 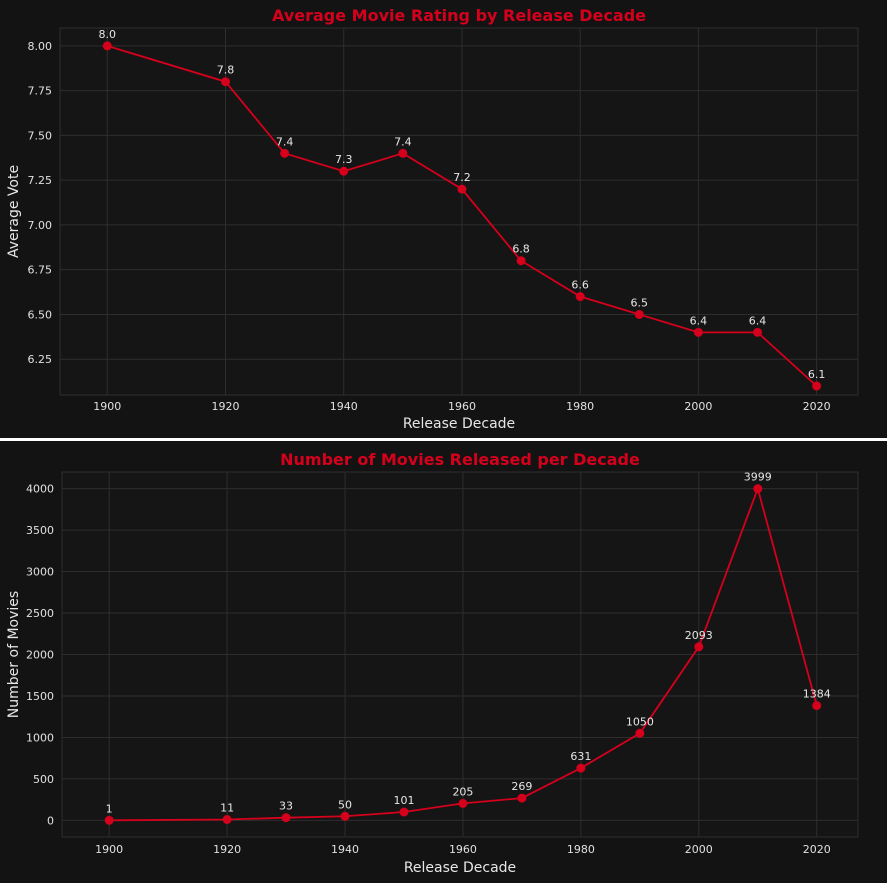 I want to click on data-label: 6.1, so click(x=817, y=374).